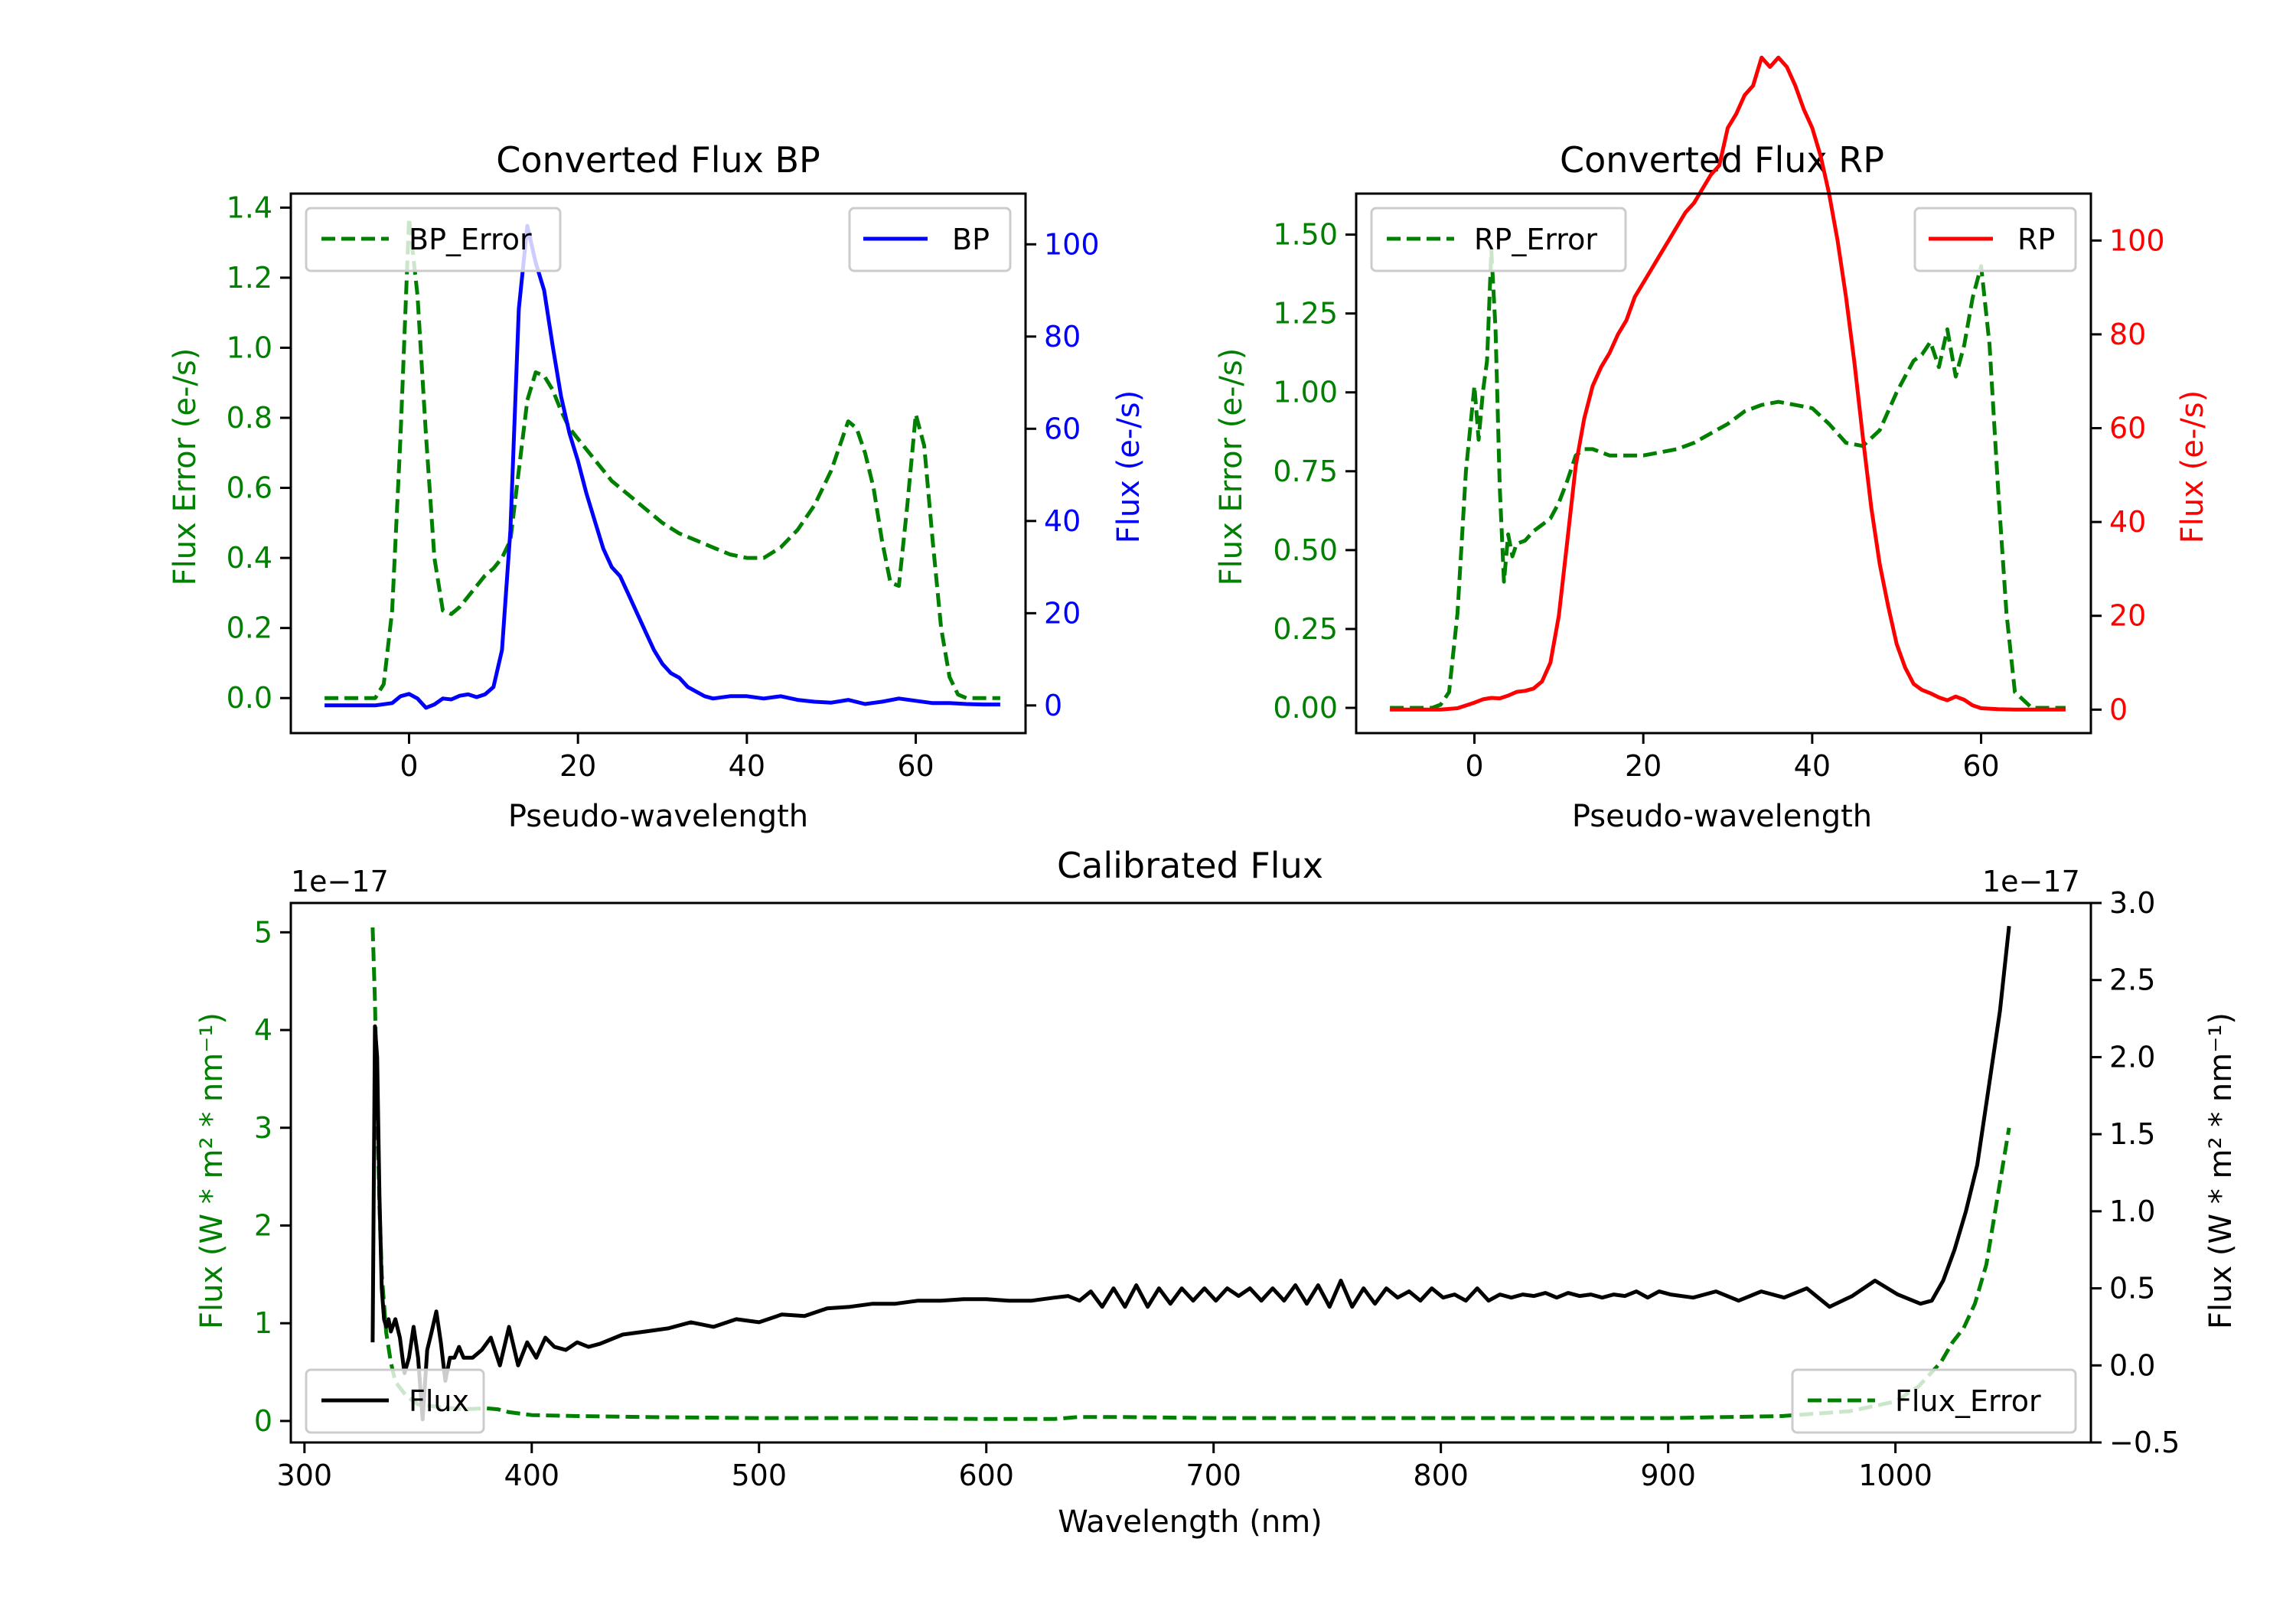  I want to click on rp-x-tick-label: 40, so click(1812, 766).